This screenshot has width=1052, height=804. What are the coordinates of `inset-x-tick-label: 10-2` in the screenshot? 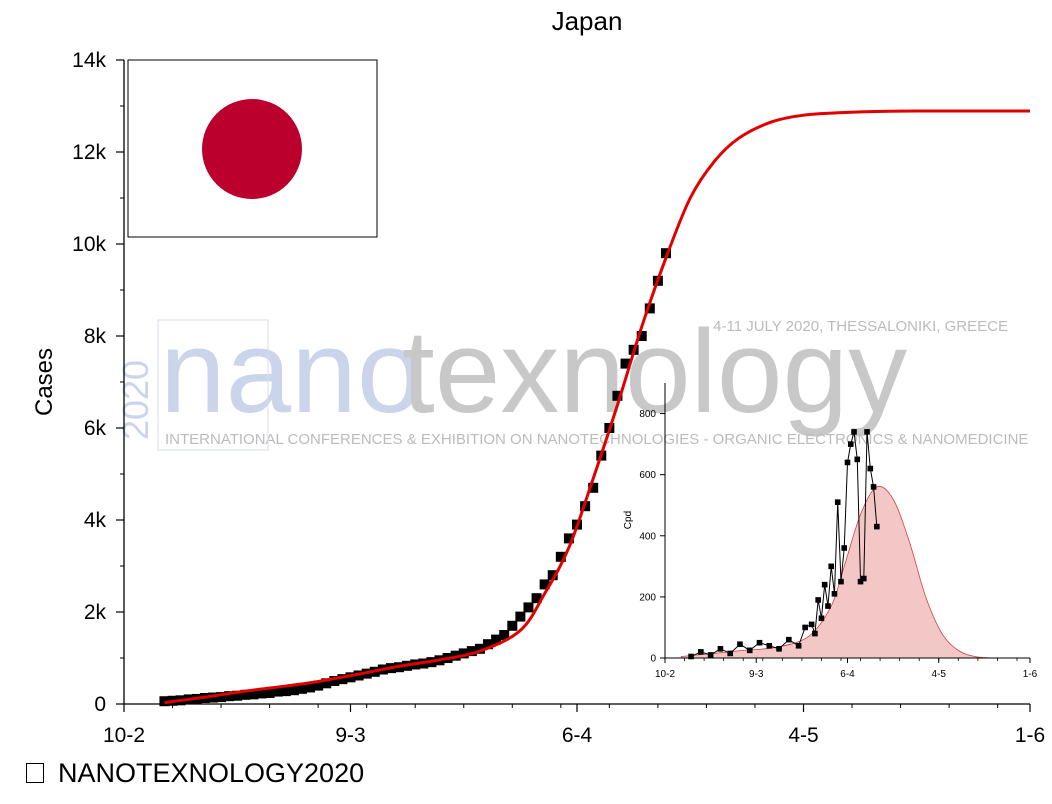 It's located at (665, 674).